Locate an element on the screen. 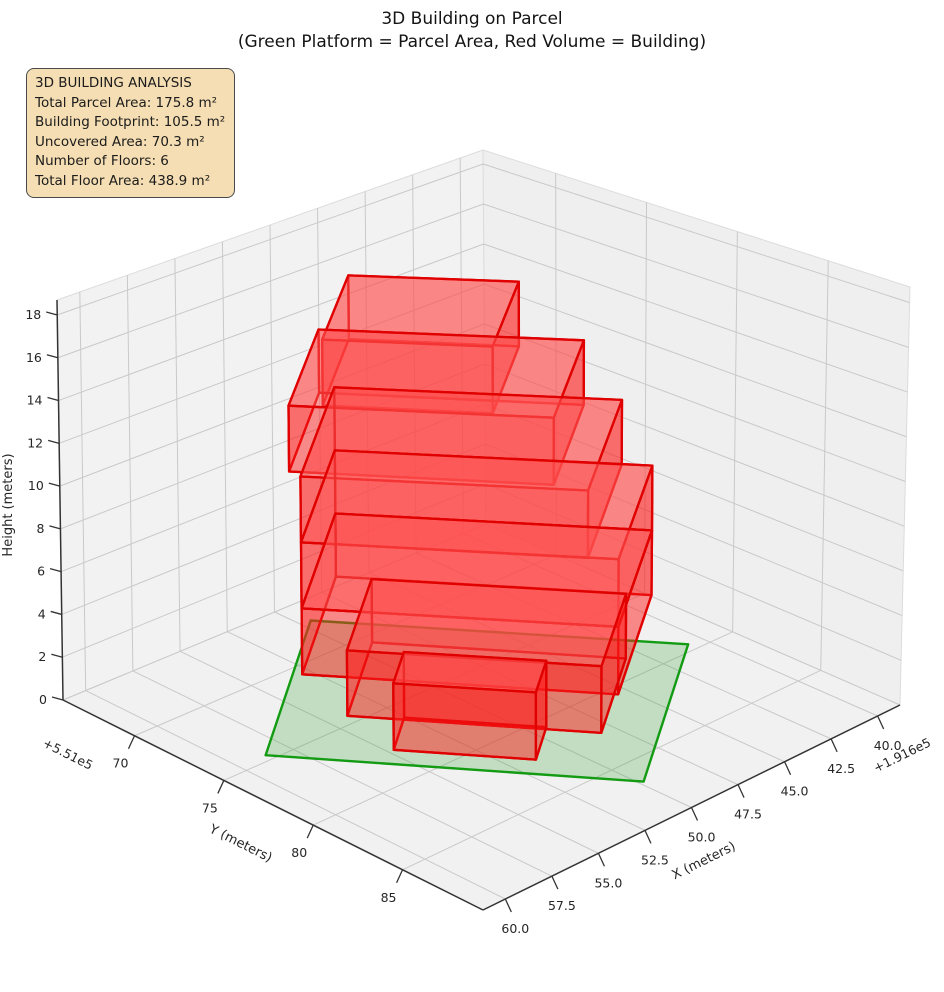 This screenshot has width=944, height=992. z-axis-line is located at coordinates (60, 500).